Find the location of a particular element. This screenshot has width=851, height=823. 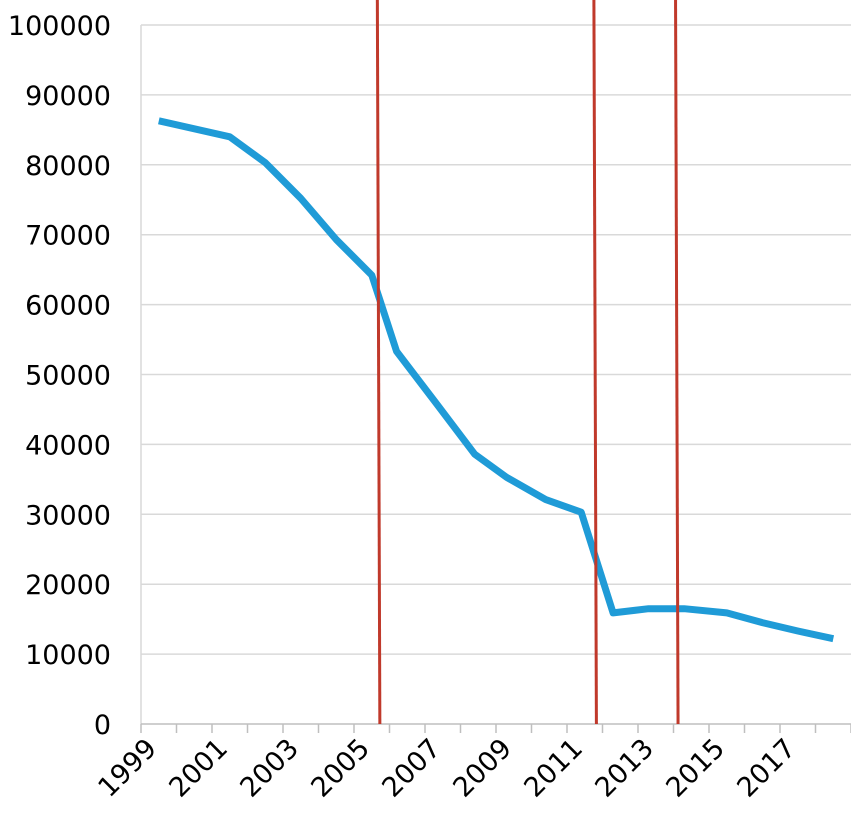

y-tick-label: 70000 is located at coordinates (68, 236).